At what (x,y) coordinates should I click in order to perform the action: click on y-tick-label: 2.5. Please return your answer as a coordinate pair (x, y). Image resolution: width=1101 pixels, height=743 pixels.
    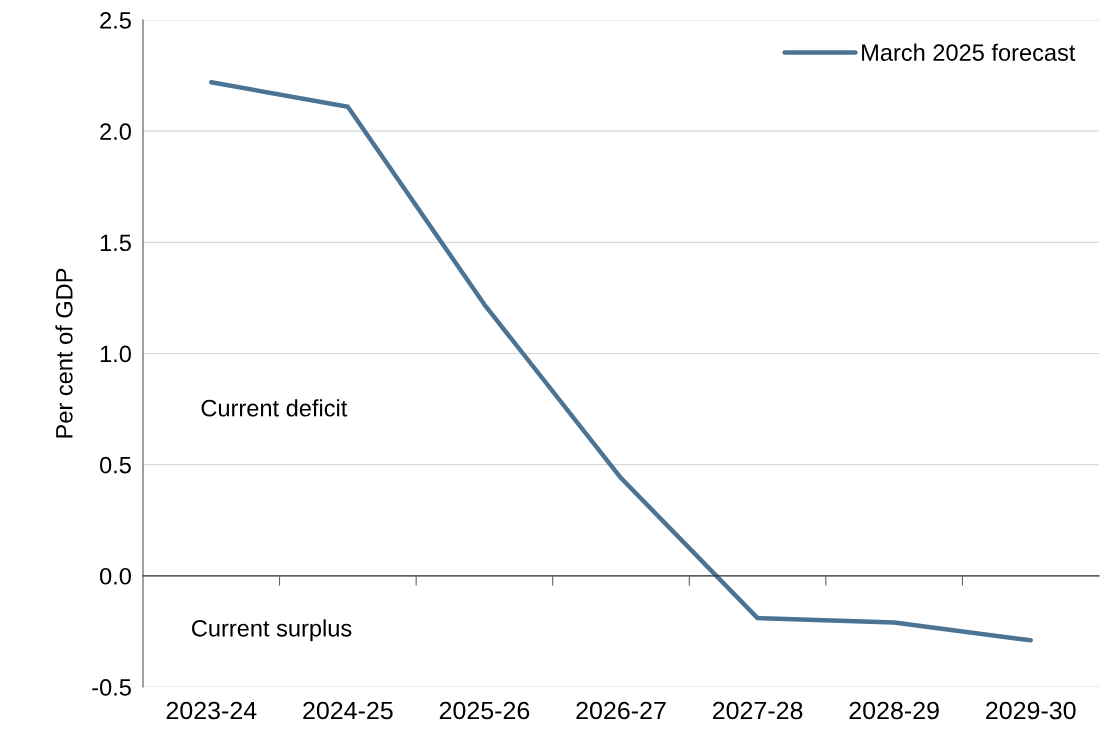
    Looking at the image, I should click on (115, 20).